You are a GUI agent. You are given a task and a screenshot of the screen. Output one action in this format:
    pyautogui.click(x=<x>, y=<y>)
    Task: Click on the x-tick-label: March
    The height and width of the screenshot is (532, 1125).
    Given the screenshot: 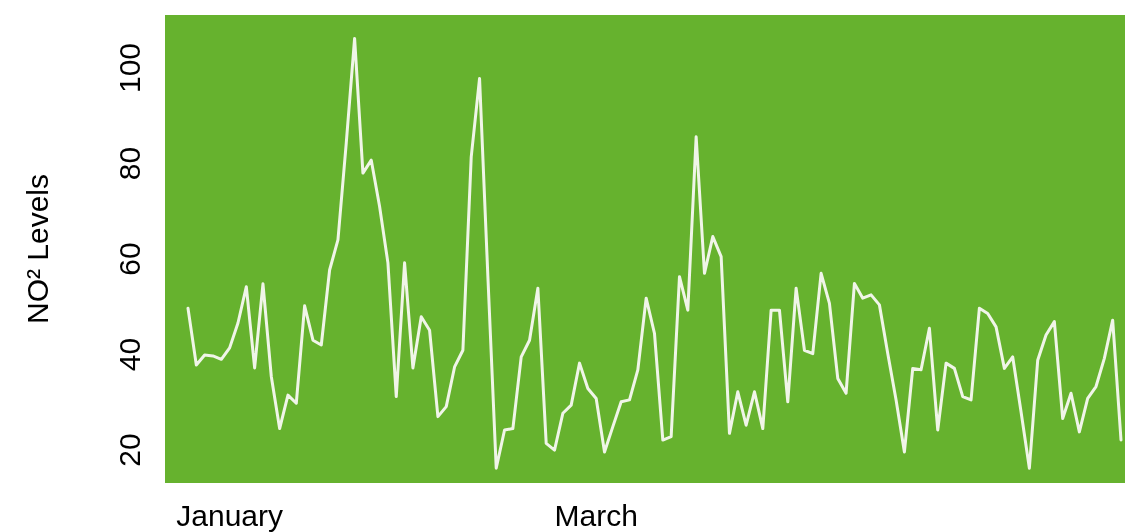 What is the action you would take?
    pyautogui.click(x=596, y=515)
    